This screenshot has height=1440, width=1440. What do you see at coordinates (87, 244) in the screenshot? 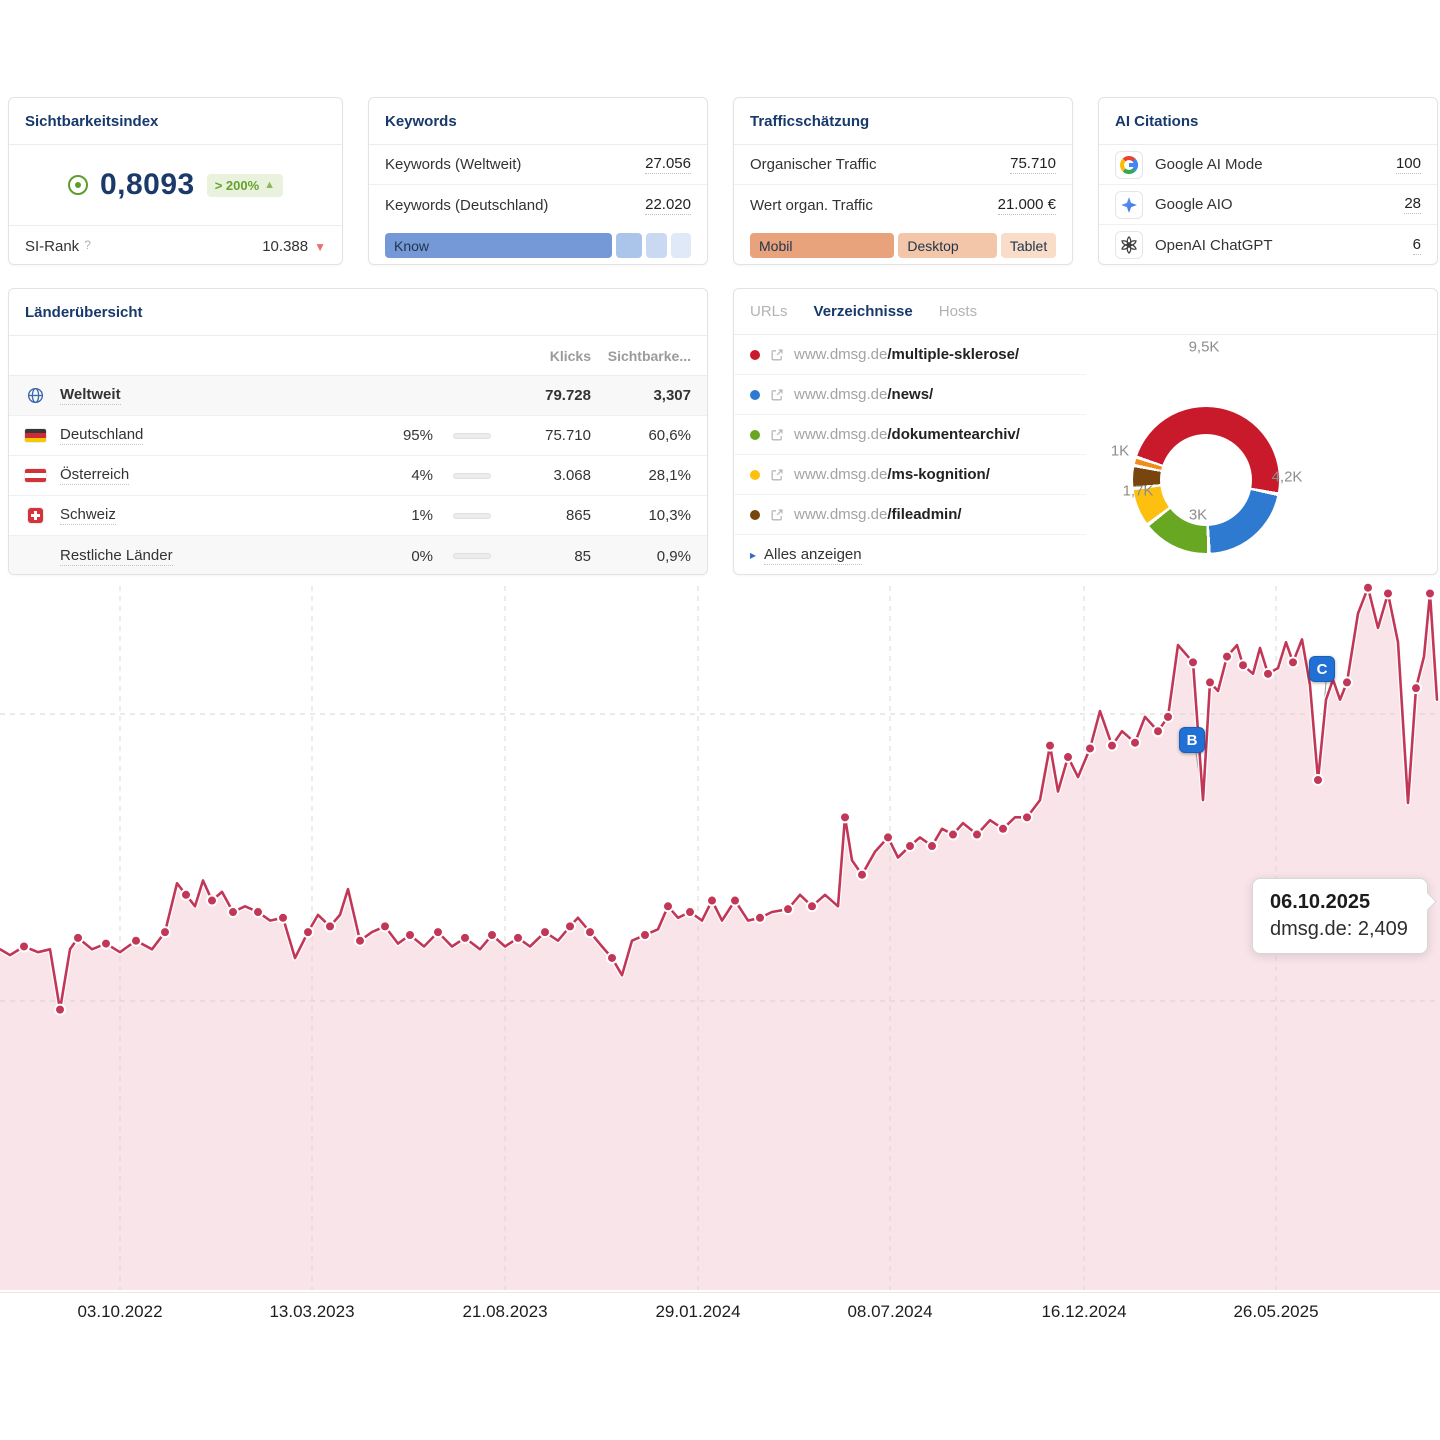
I see `help-icon: ?` at bounding box center [87, 244].